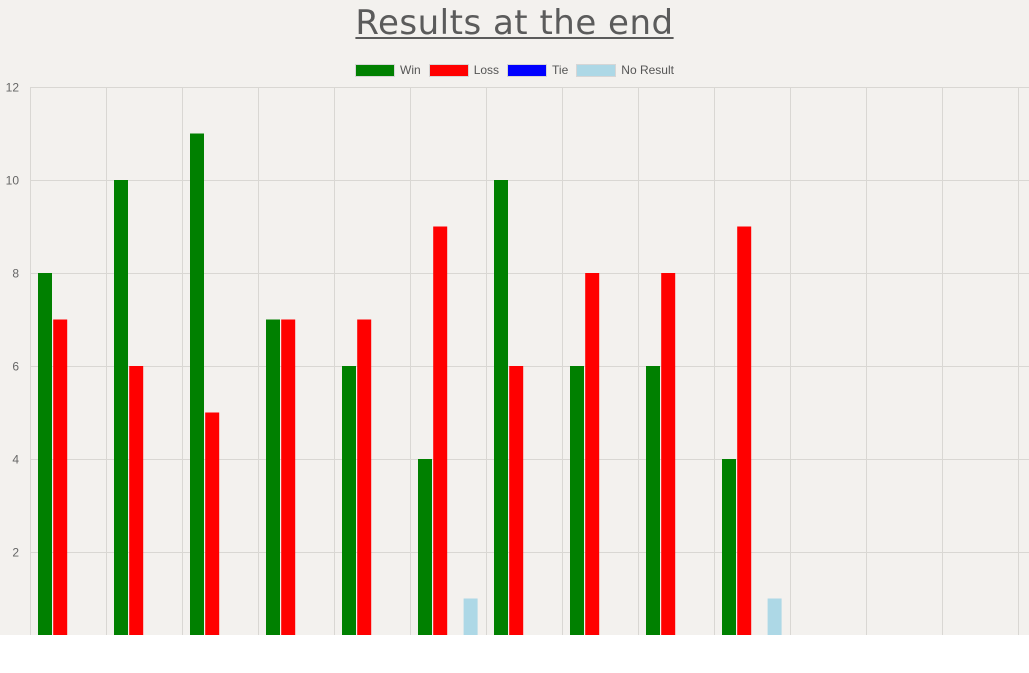 The height and width of the screenshot is (673, 1029). Describe the element at coordinates (486, 70) in the screenshot. I see `legend-label-loss: Loss` at that location.